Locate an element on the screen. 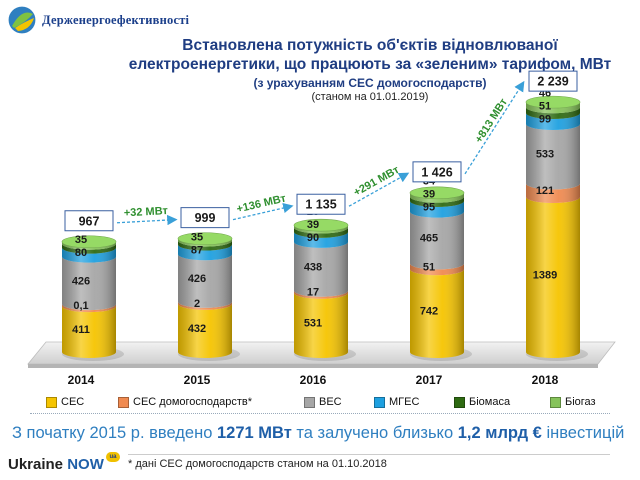  data-label: 17 is located at coordinates (313, 293).